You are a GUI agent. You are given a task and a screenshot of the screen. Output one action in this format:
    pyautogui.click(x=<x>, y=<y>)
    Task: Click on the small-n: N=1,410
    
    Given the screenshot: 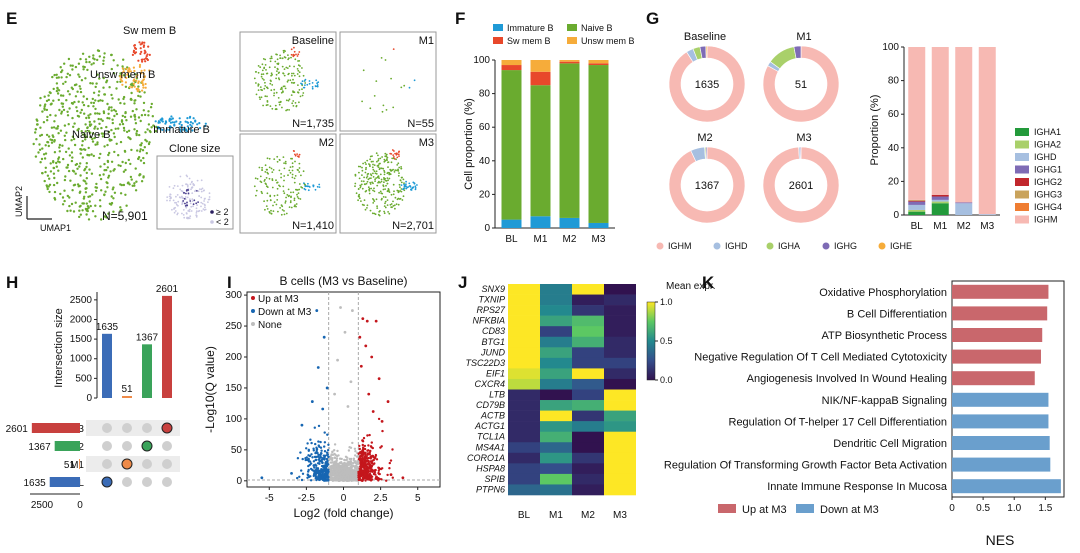 What is the action you would take?
    pyautogui.click(x=313, y=226)
    